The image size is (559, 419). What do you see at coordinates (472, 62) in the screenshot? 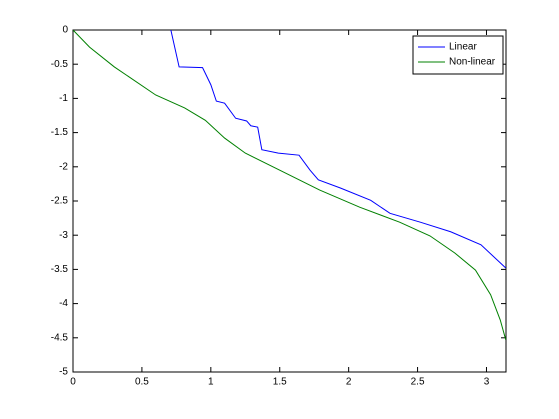
I see `legend-label: Non-linear` at bounding box center [472, 62].